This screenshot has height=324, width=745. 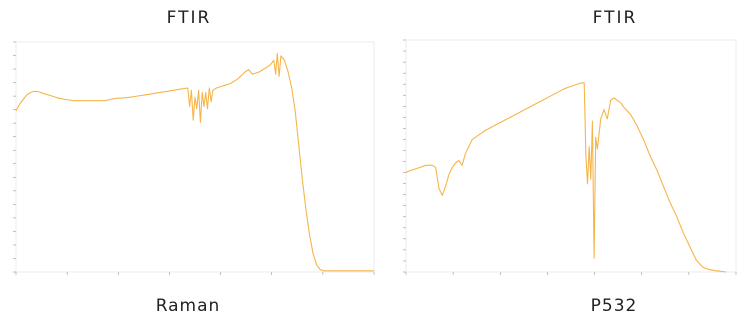 I want to click on chart-caption-left: Raman, so click(x=188, y=306).